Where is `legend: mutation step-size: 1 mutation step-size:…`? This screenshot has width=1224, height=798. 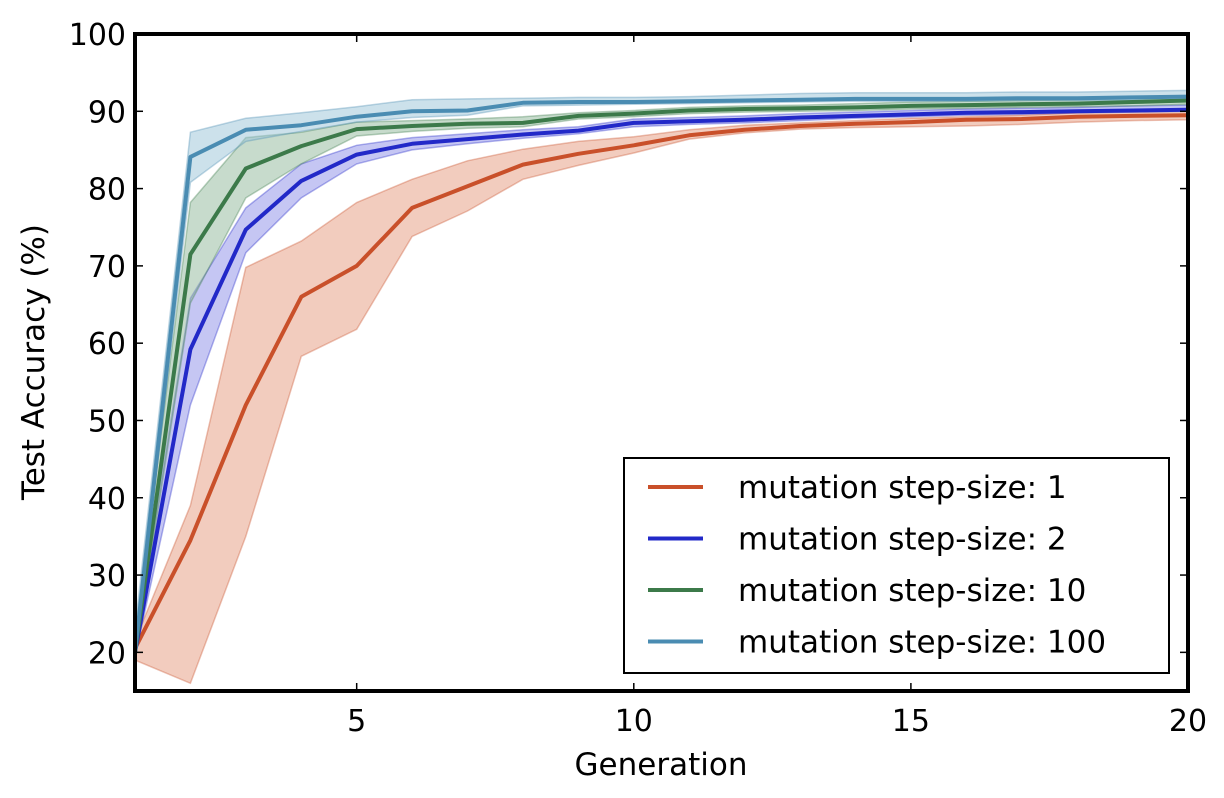 legend: mutation step-size: 1 mutation step-size:… is located at coordinates (896, 565).